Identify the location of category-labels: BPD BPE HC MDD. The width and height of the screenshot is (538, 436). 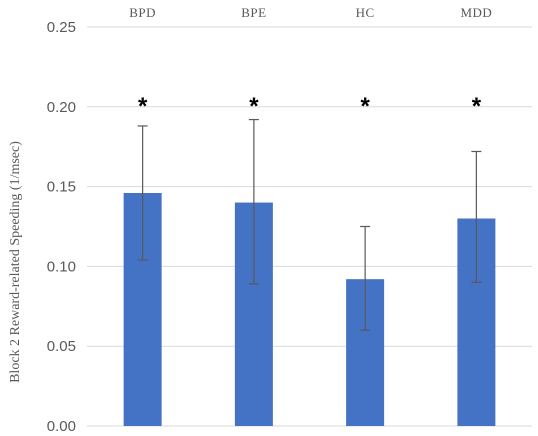
(310, 12).